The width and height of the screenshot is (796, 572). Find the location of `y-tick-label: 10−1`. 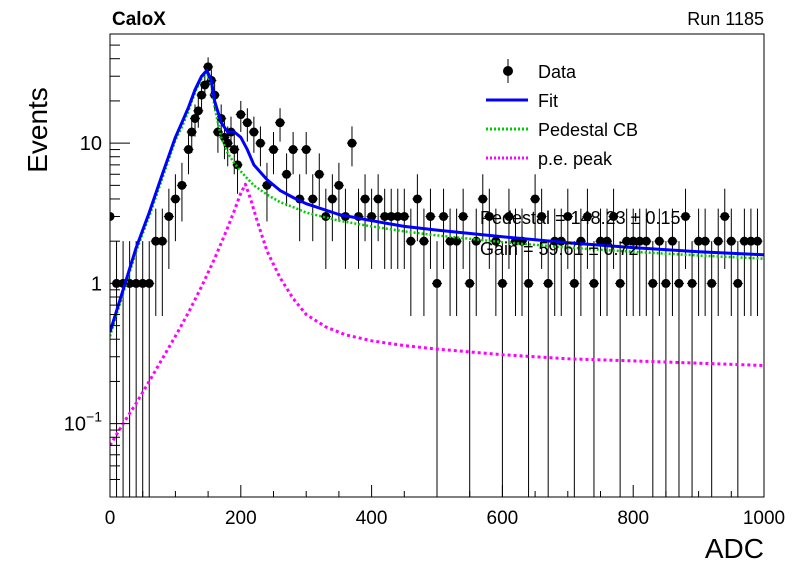

y-tick-label: 10−1 is located at coordinates (83, 422).